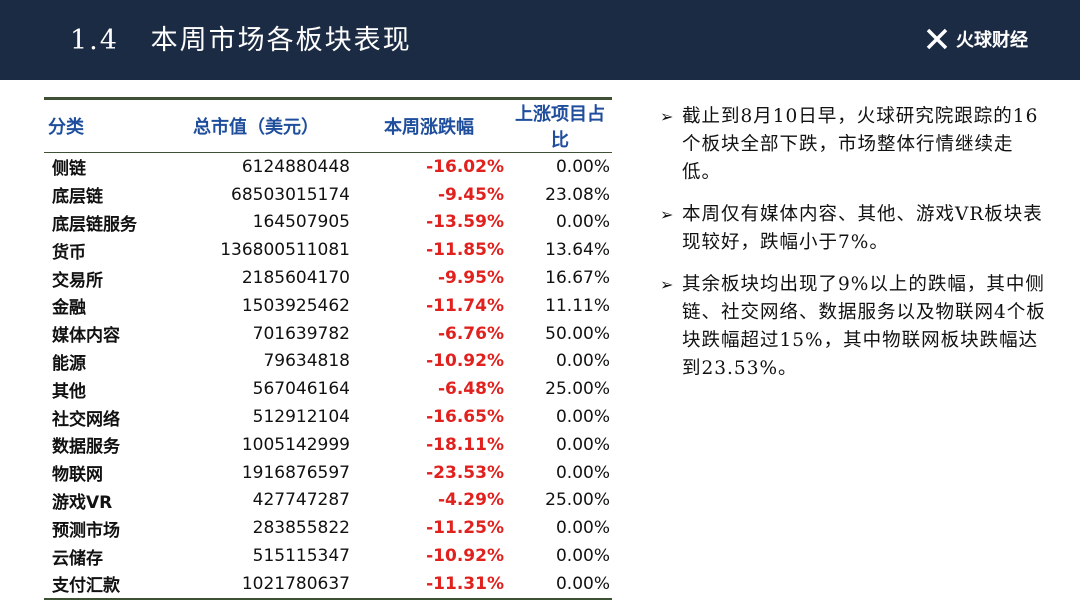 This screenshot has height=608, width=1080. Describe the element at coordinates (256, 501) in the screenshot. I see `cell-market-cap: 427747287` at that location.